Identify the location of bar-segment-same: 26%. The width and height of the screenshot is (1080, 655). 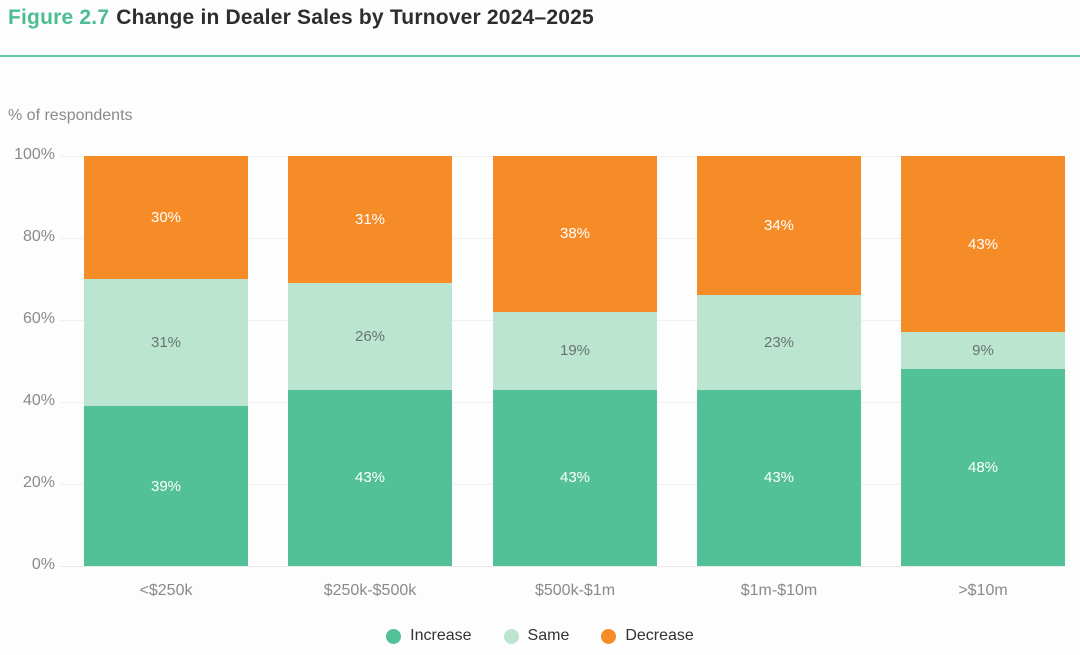
(370, 336).